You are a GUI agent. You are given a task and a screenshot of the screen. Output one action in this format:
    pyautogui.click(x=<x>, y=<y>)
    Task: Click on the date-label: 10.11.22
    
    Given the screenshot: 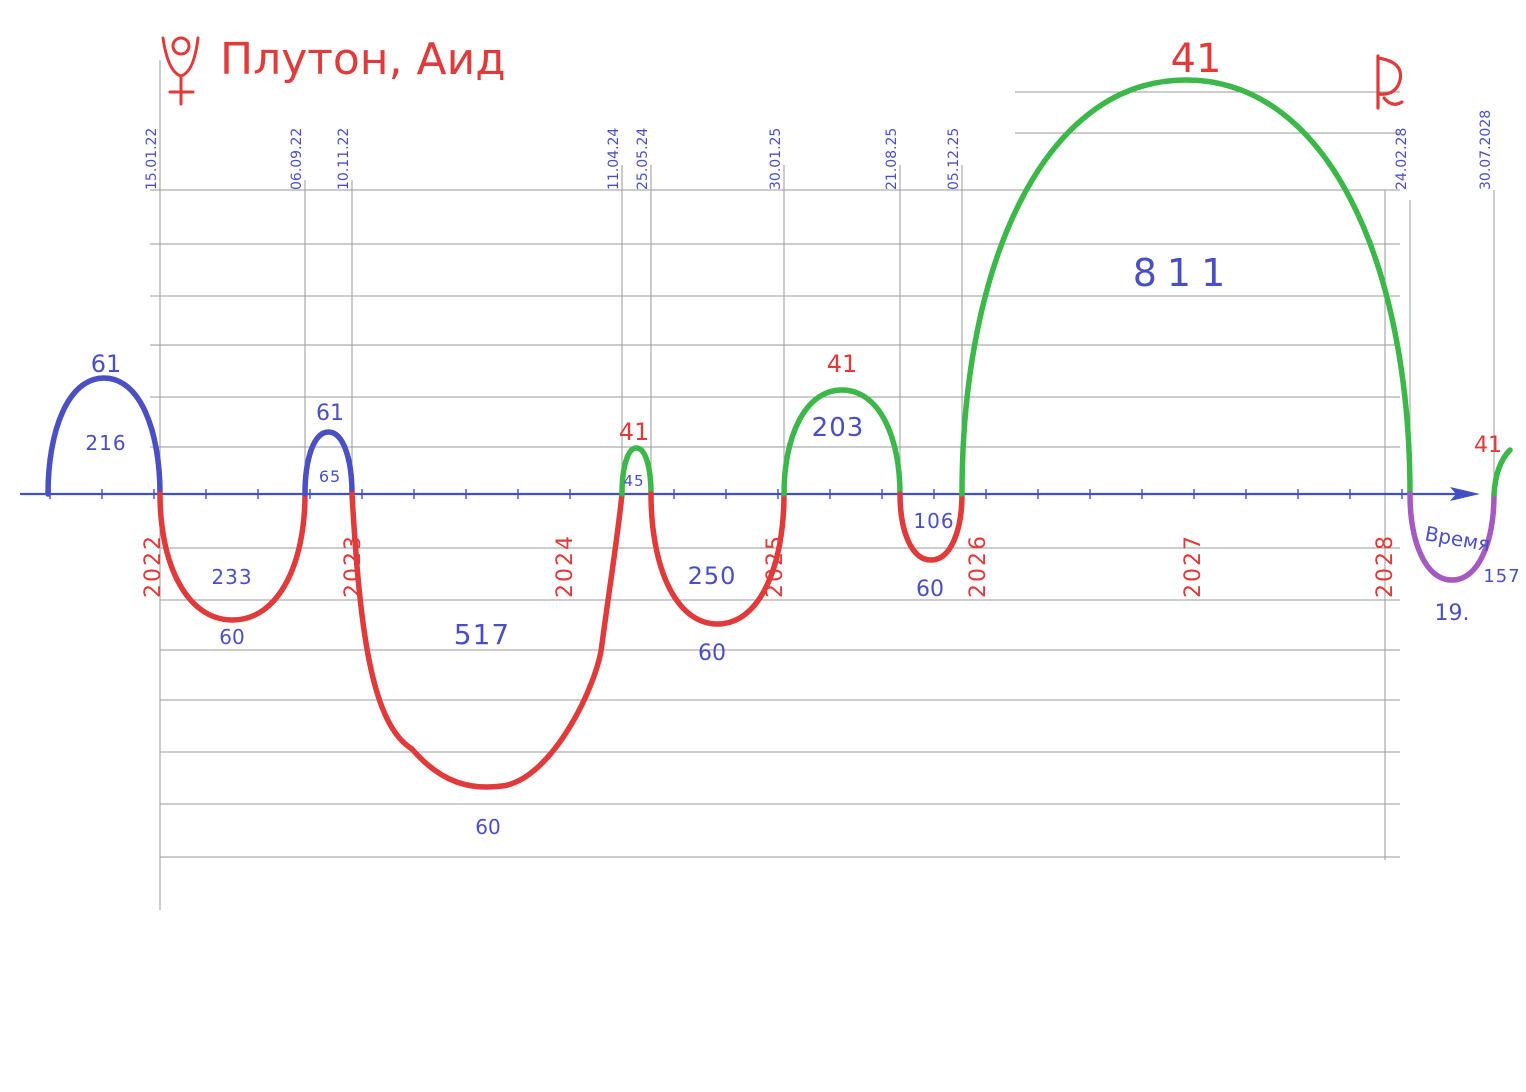 What is the action you would take?
    pyautogui.click(x=344, y=159)
    